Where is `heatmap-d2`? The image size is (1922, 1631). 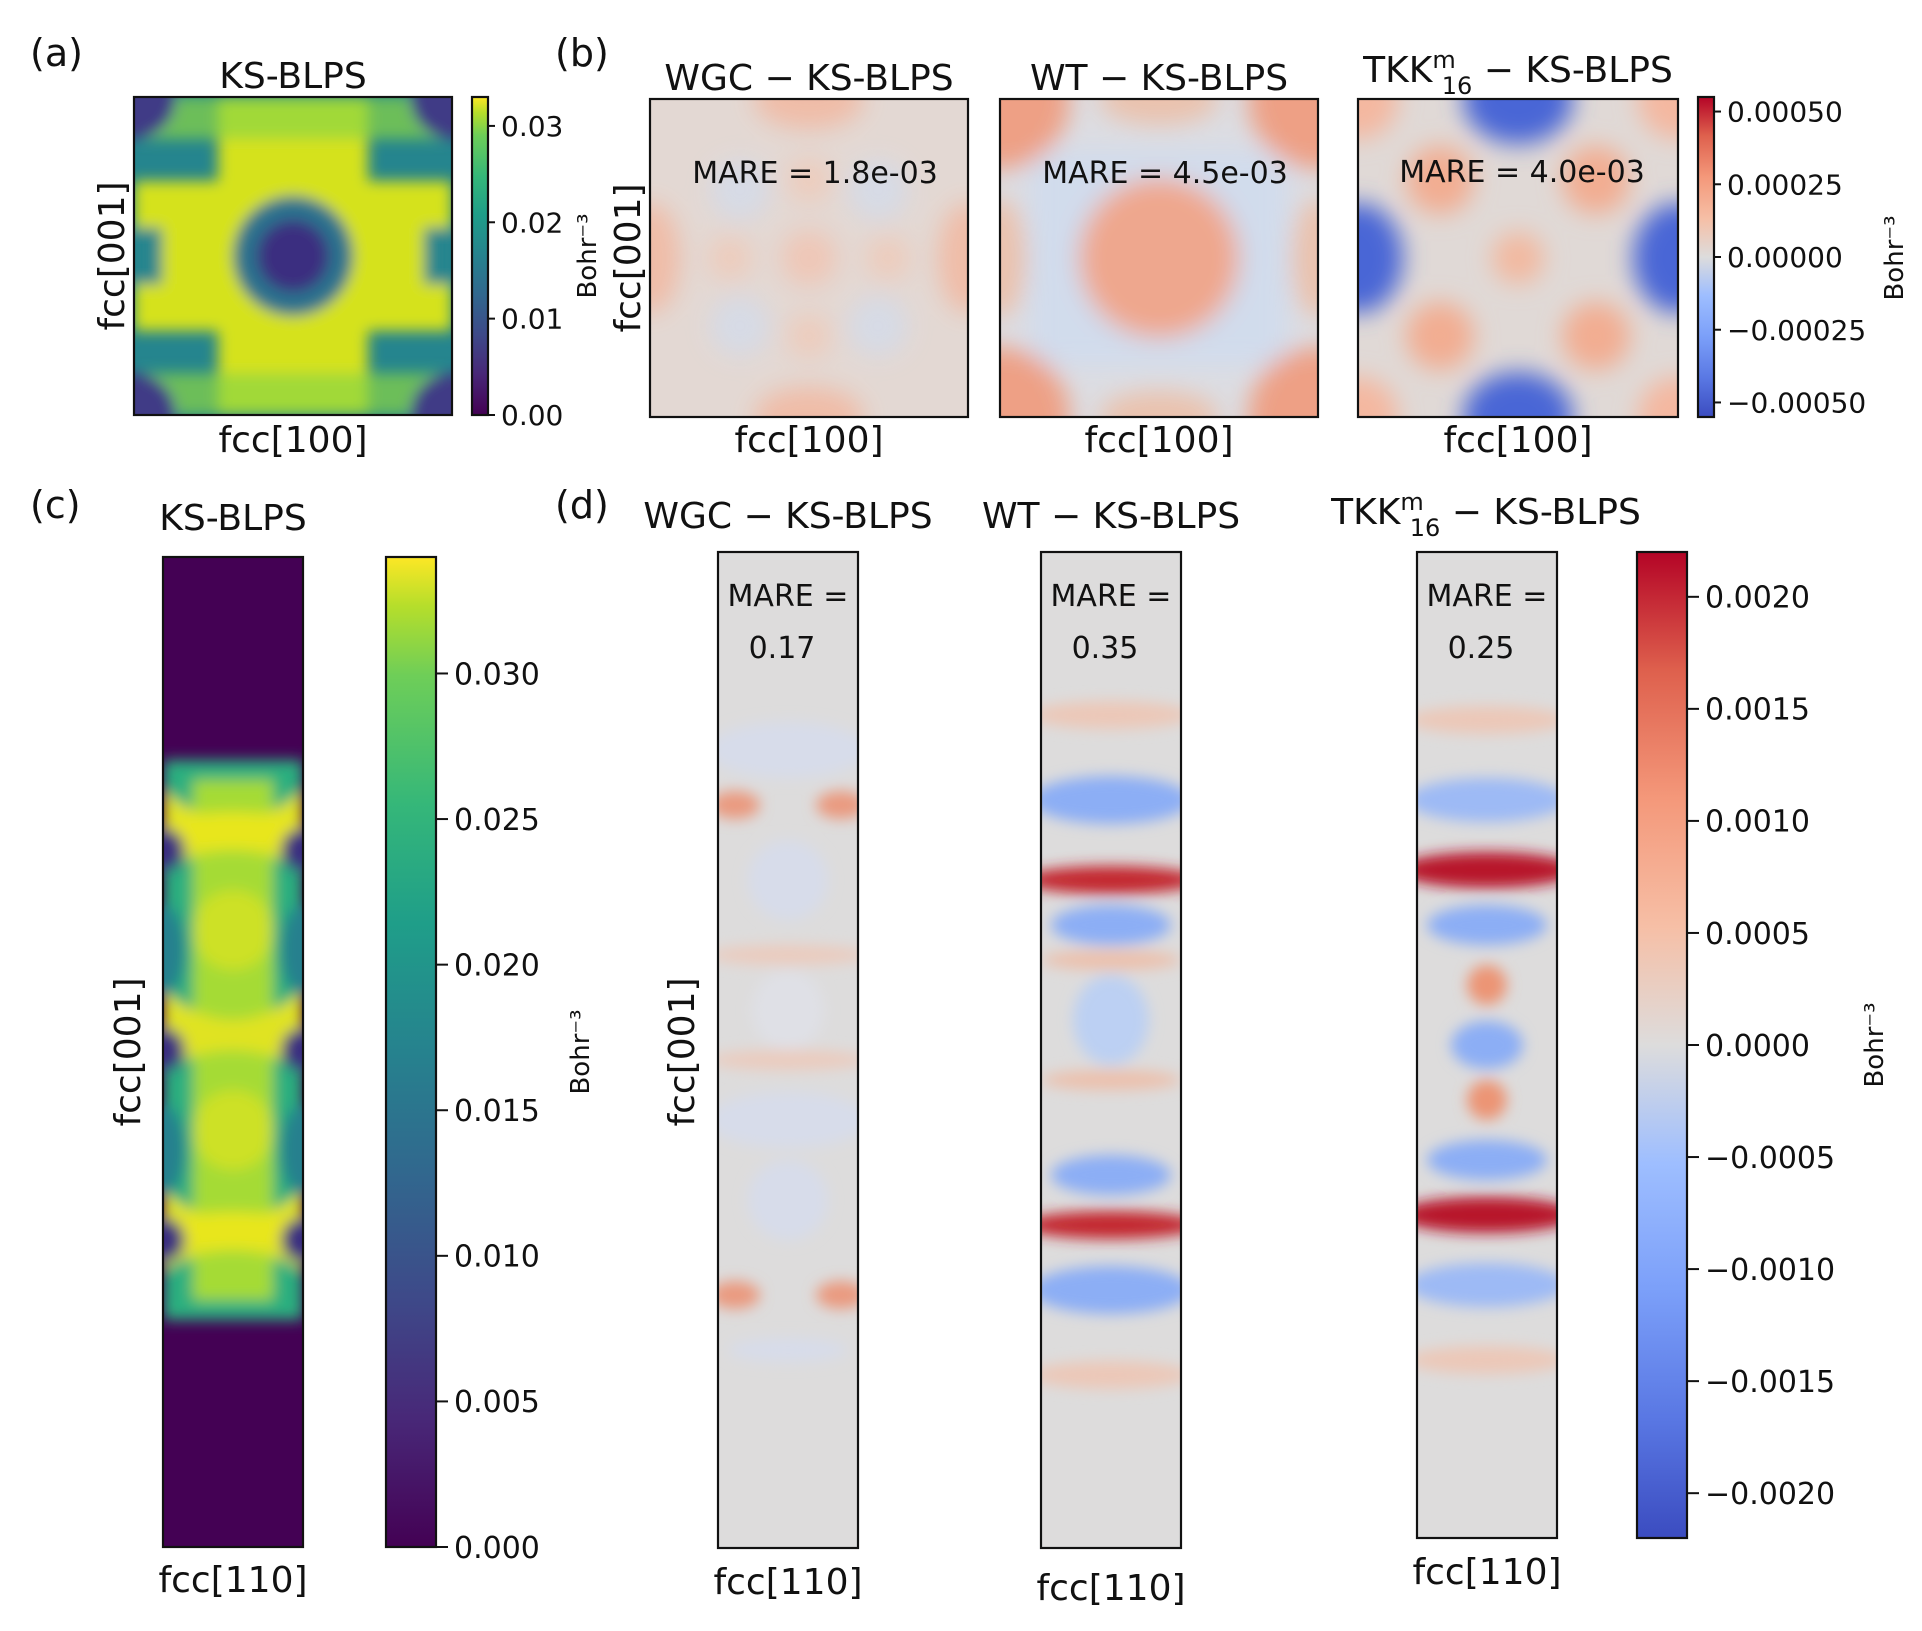
heatmap-d2 is located at coordinates (1111, 1050).